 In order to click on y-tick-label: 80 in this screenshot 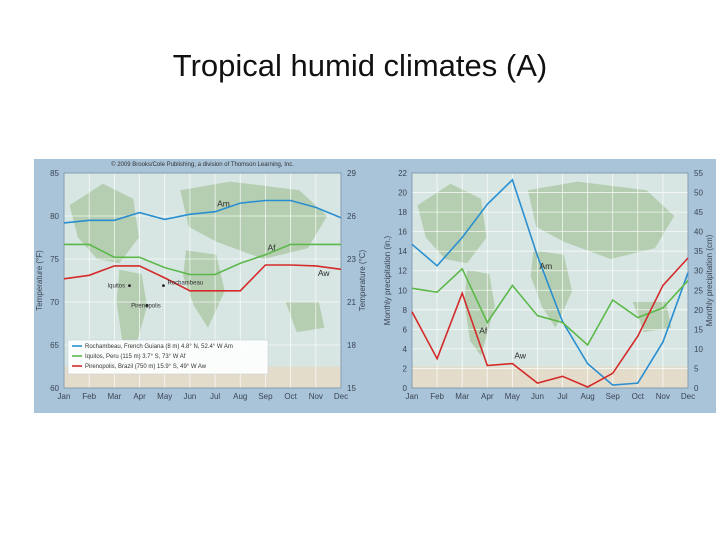, I will do `click(54, 216)`.